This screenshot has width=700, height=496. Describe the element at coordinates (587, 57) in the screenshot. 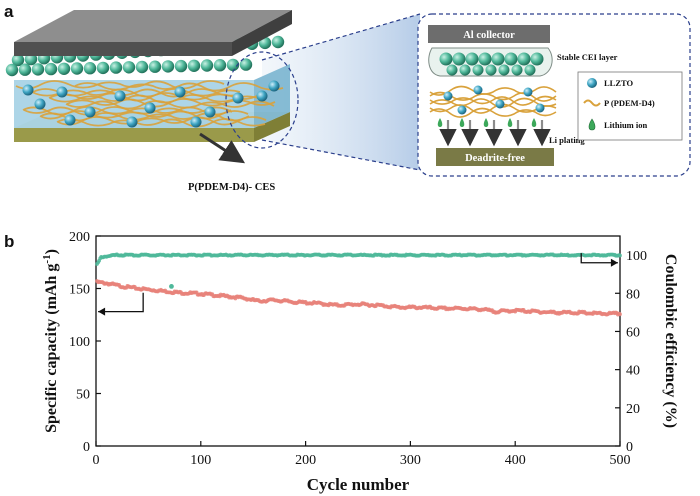

I see `cei-label: Stable CEI layer` at that location.